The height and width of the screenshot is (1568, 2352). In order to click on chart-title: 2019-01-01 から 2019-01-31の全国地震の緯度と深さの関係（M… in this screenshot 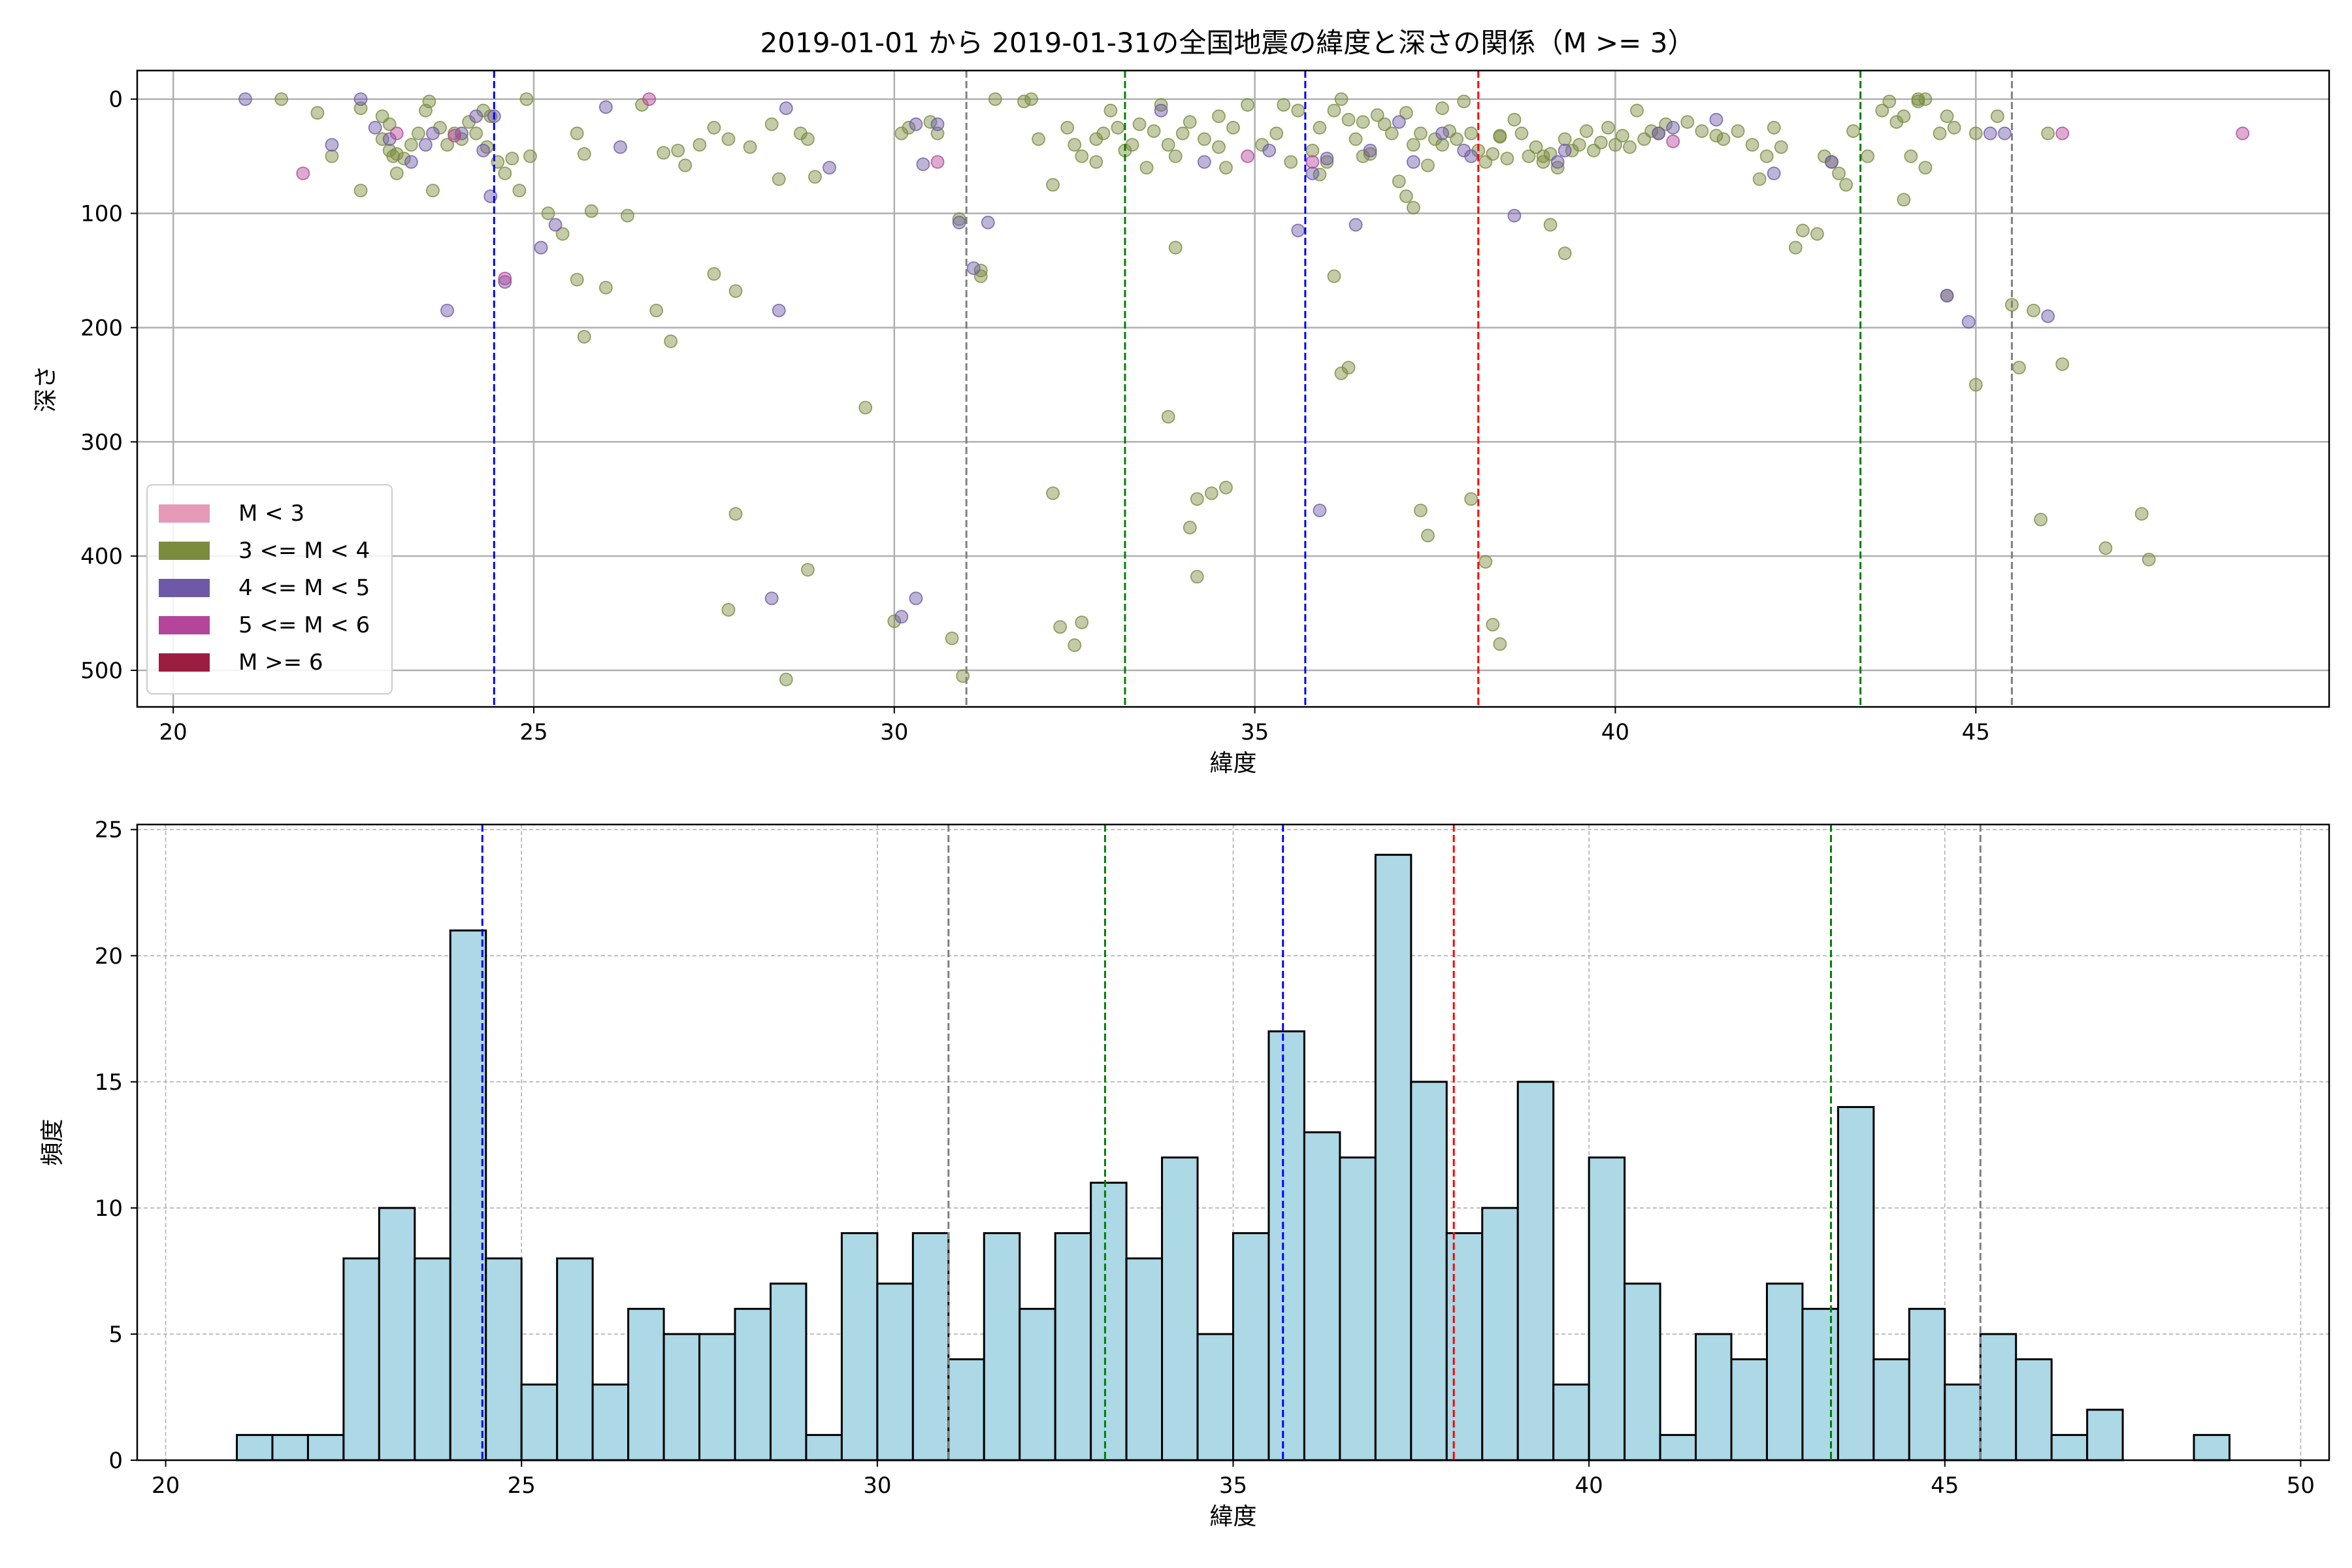, I will do `click(1227, 43)`.